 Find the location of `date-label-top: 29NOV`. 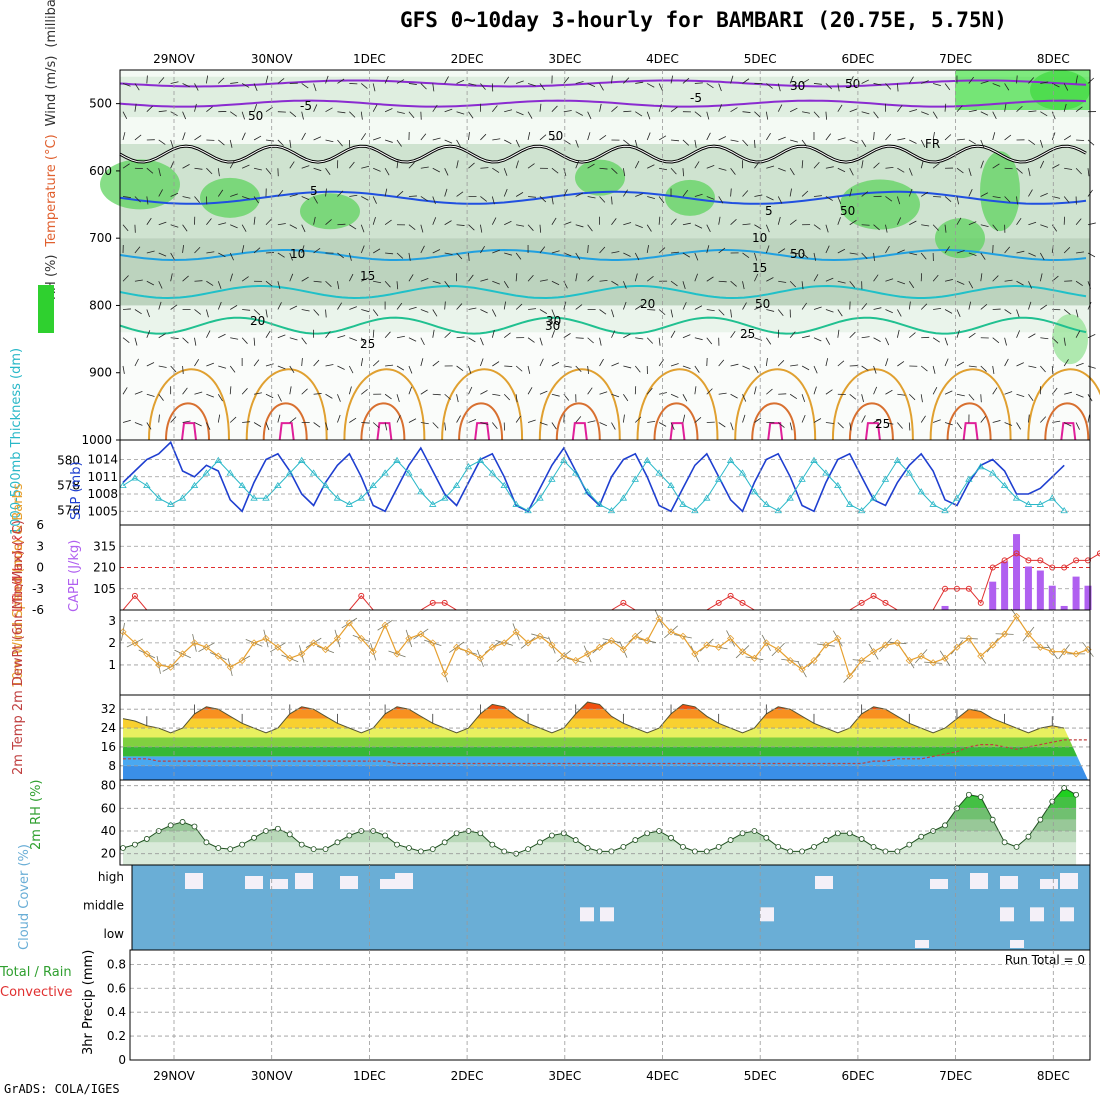

date-label-top: 29NOV is located at coordinates (174, 59).